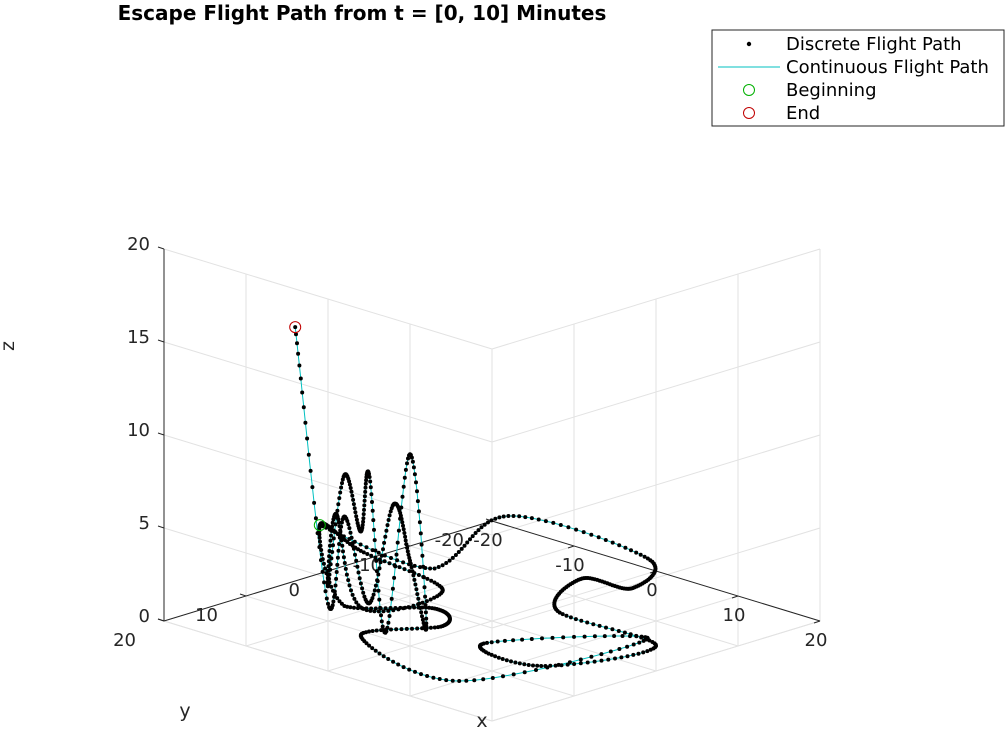  What do you see at coordinates (816, 640) in the screenshot?
I see `x-tick-label: 20` at bounding box center [816, 640].